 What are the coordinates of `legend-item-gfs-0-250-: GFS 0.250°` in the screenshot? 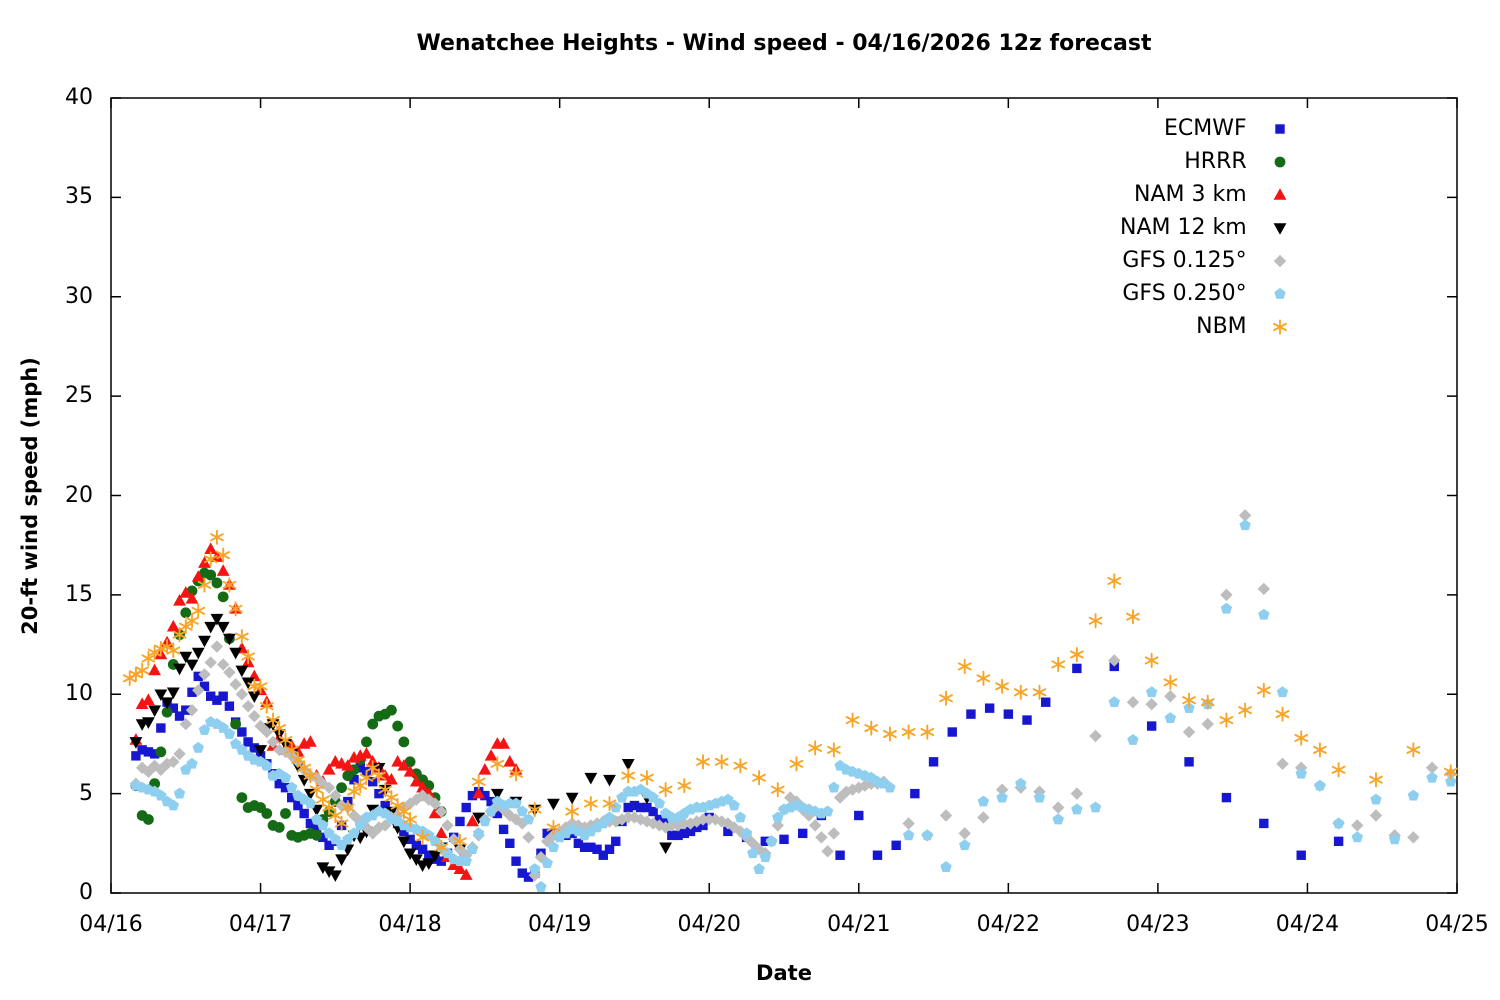 It's located at (1207, 293).